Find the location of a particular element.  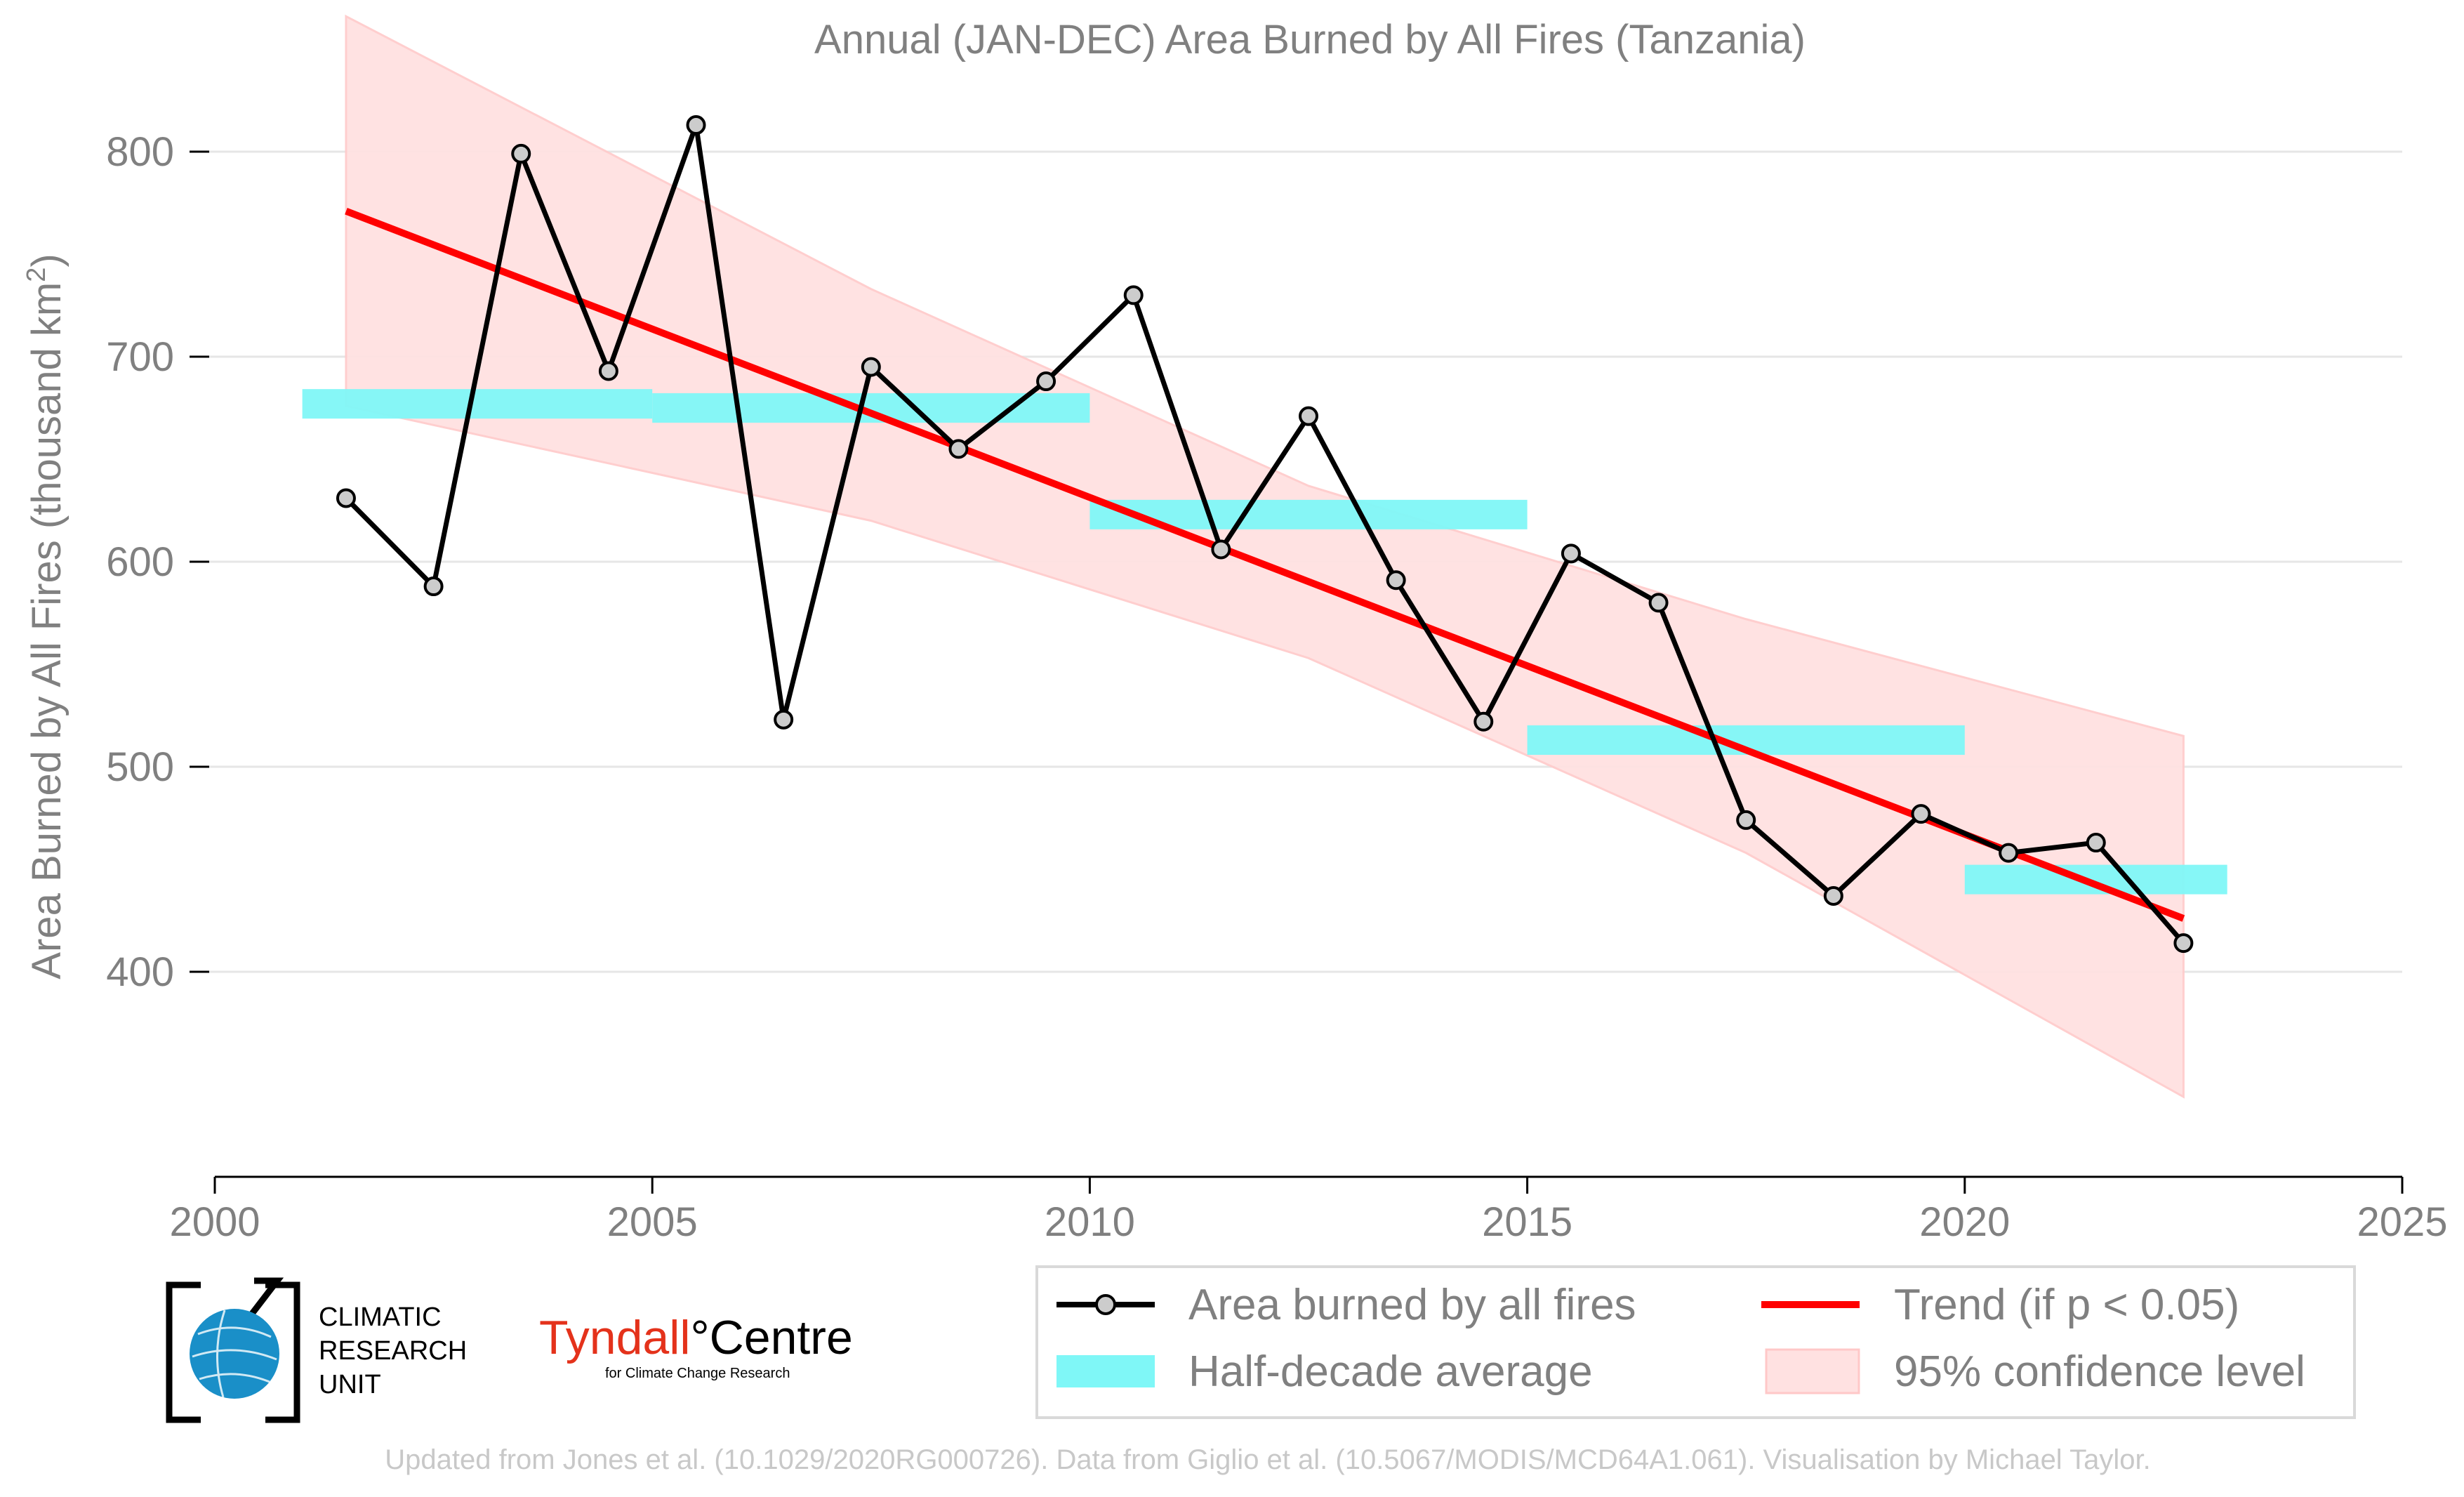

data-point-2013 is located at coordinates (1396, 580).